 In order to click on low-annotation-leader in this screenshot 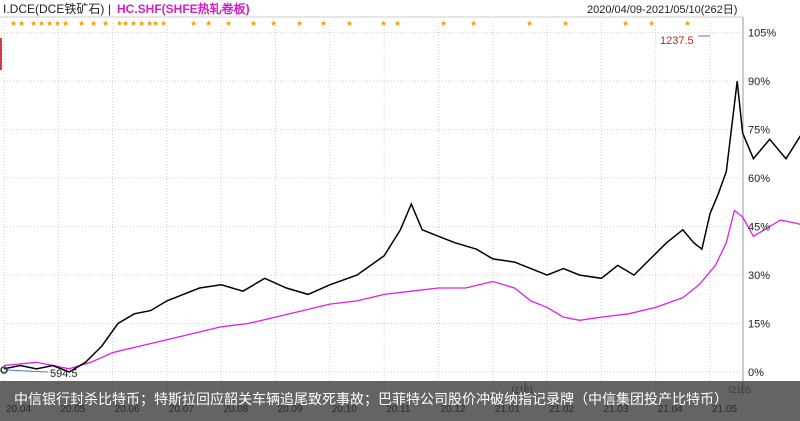, I will do `click(27, 371)`.